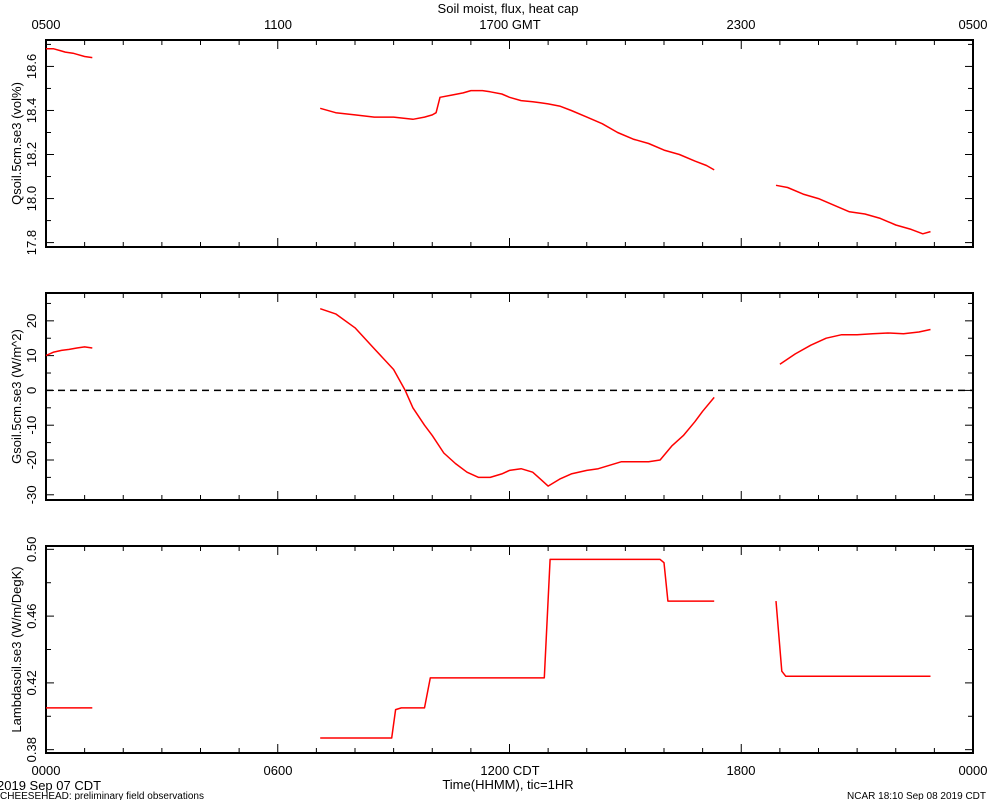 The image size is (1000, 800). What do you see at coordinates (31, 682) in the screenshot?
I see `panel-2-ytick-label-1: 0.42` at bounding box center [31, 682].